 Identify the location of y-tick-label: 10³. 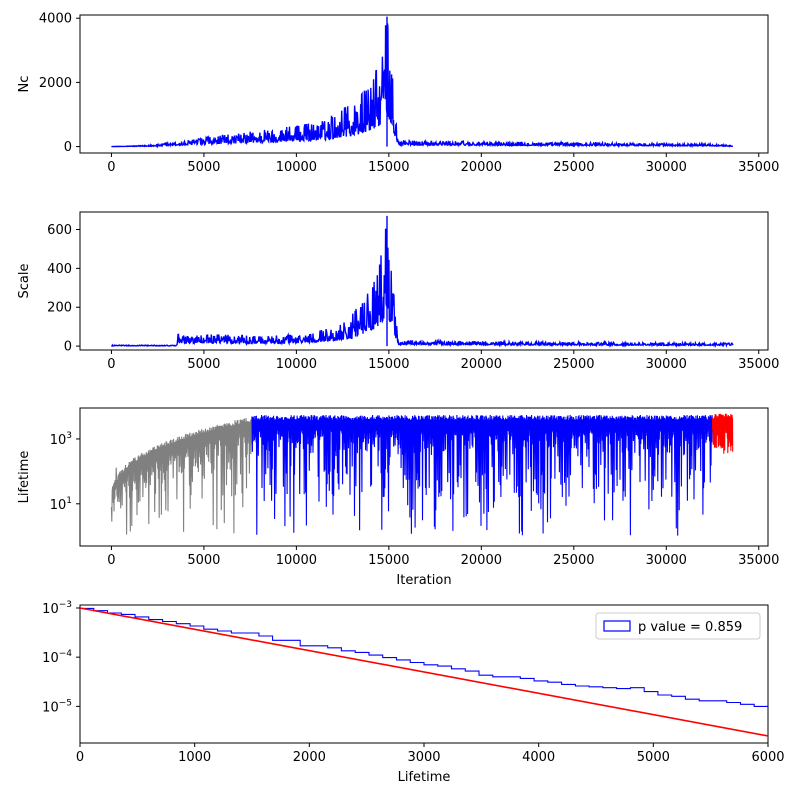
(61, 439).